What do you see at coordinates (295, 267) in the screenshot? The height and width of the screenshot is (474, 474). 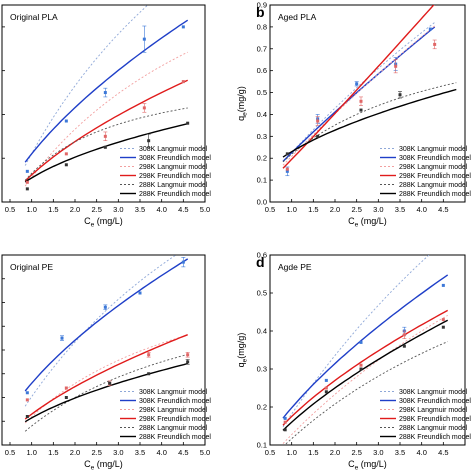 I see `panel-title: Agde PE` at bounding box center [295, 267].